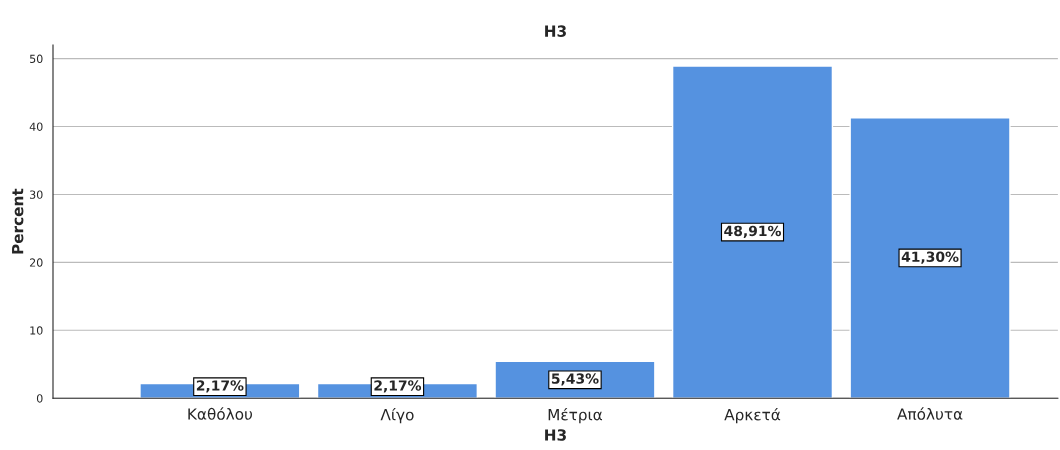 This screenshot has height=450, width=1060. I want to click on y-tick-label: 50, so click(36, 58).